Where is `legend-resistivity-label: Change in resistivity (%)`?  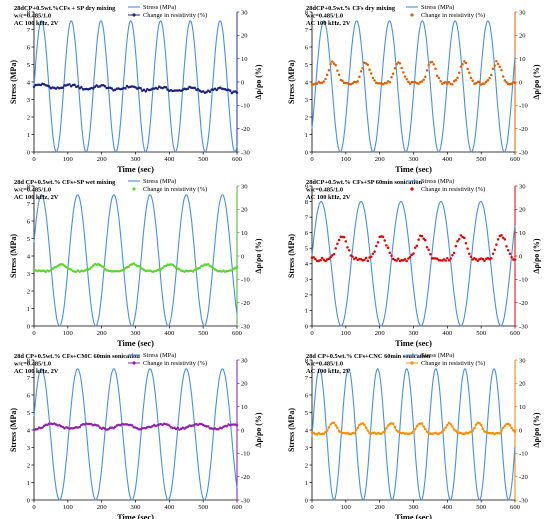
legend-resistivity-label: Change in resistivity (%) is located at coordinates (453, 363).